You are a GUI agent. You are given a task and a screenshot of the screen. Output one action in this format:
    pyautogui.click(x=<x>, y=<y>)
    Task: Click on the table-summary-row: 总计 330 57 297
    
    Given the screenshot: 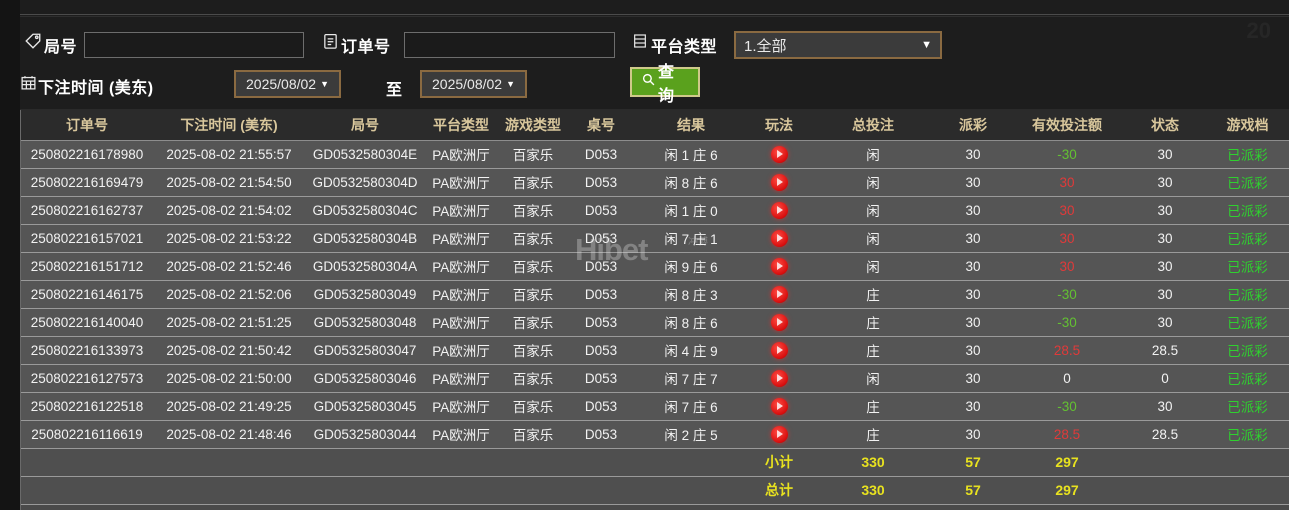 What is the action you would take?
    pyautogui.click(x=655, y=490)
    